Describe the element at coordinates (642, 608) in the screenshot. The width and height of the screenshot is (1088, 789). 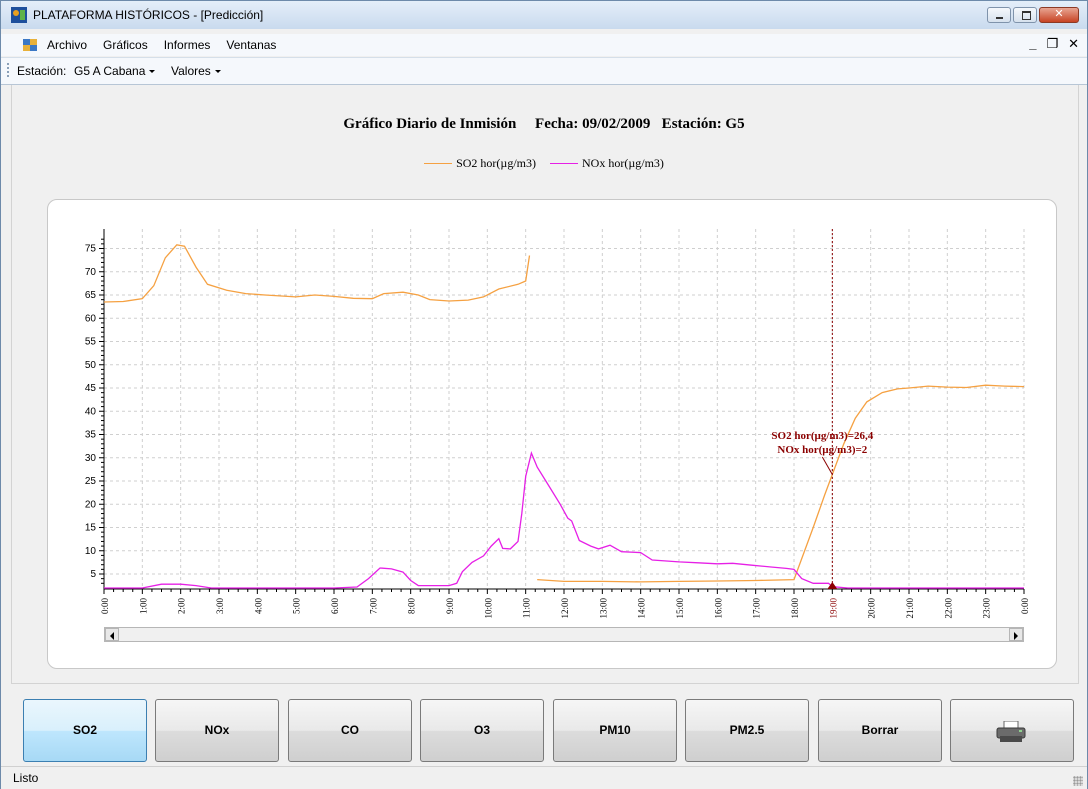
I see `x-tick-label: 14:00` at that location.